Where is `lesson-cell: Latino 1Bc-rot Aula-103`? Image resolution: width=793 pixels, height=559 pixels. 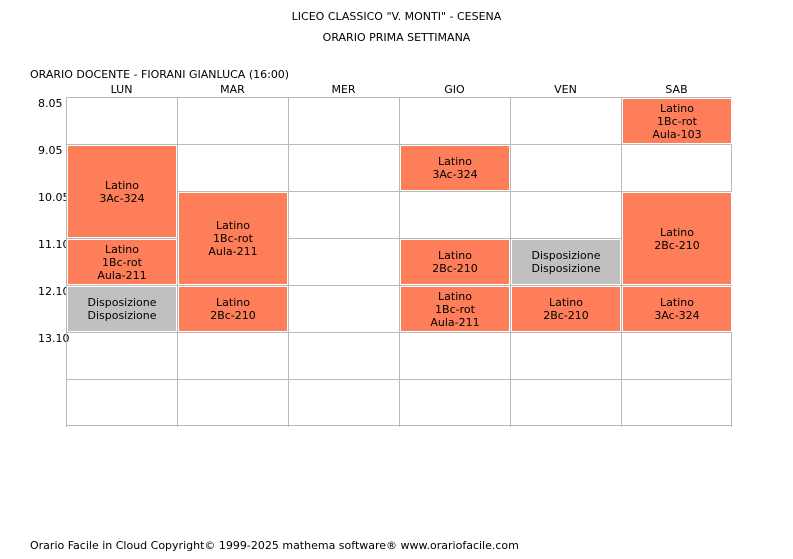
lesson-cell: Latino 1Bc-rot Aula-103 is located at coordinates (677, 121).